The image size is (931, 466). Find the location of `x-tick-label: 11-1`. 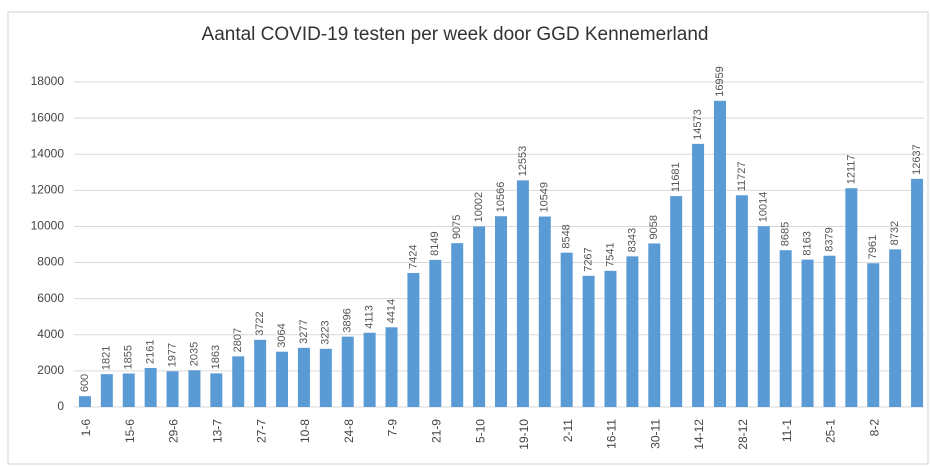

x-tick-label: 11-1 is located at coordinates (787, 430).